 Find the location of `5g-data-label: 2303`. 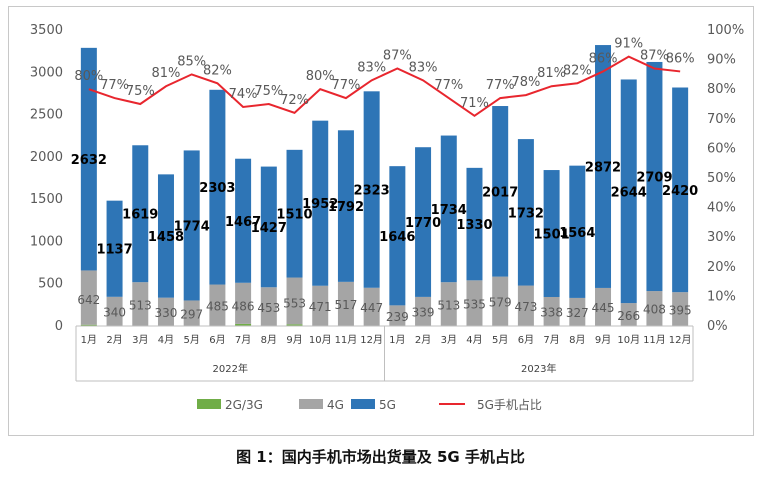

5g-data-label: 2303 is located at coordinates (217, 188).